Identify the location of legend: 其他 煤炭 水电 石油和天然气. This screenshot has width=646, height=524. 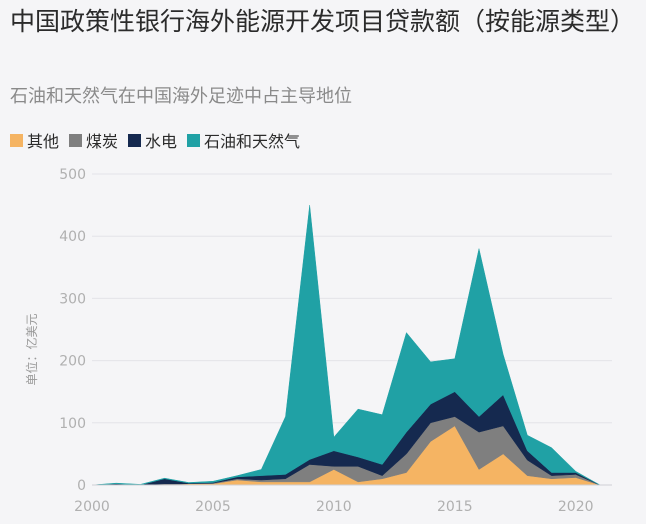
(160, 140).